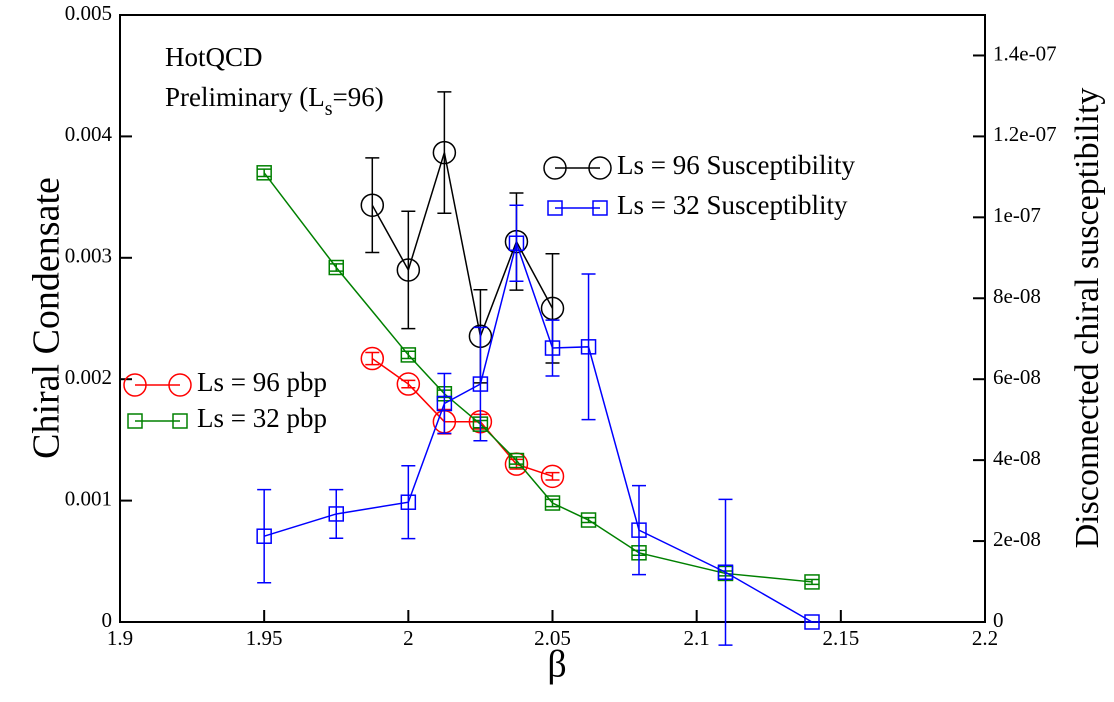 This screenshot has width=1114, height=702. I want to click on annotation: Preliminary (Ls=96), so click(274, 100).